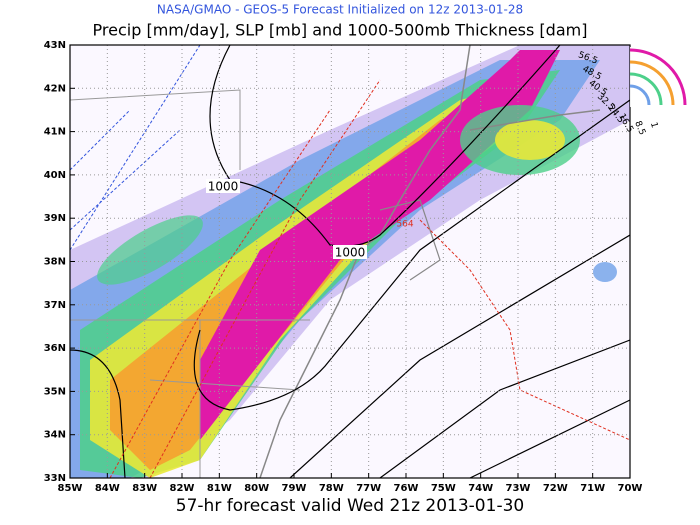 Image resolution: width=700 pixels, height=525 pixels. What do you see at coordinates (294, 488) in the screenshot?
I see `lon-label: 79W` at bounding box center [294, 488].